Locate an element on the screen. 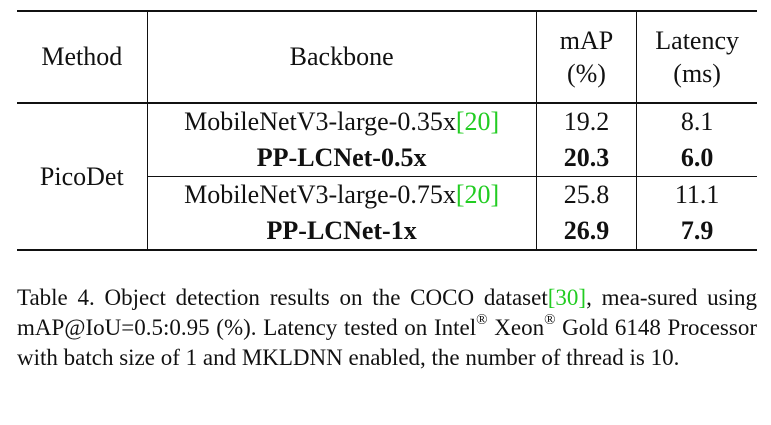  map-cell: 20.3 is located at coordinates (587, 158).